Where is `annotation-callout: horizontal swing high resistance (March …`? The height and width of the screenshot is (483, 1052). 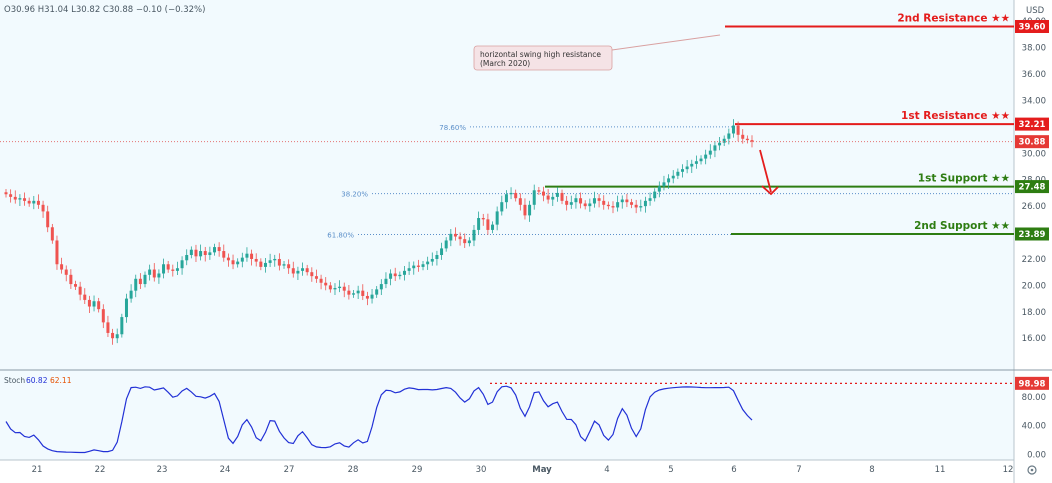
annotation-callout: horizontal swing high resistance (March … is located at coordinates (597, 52).